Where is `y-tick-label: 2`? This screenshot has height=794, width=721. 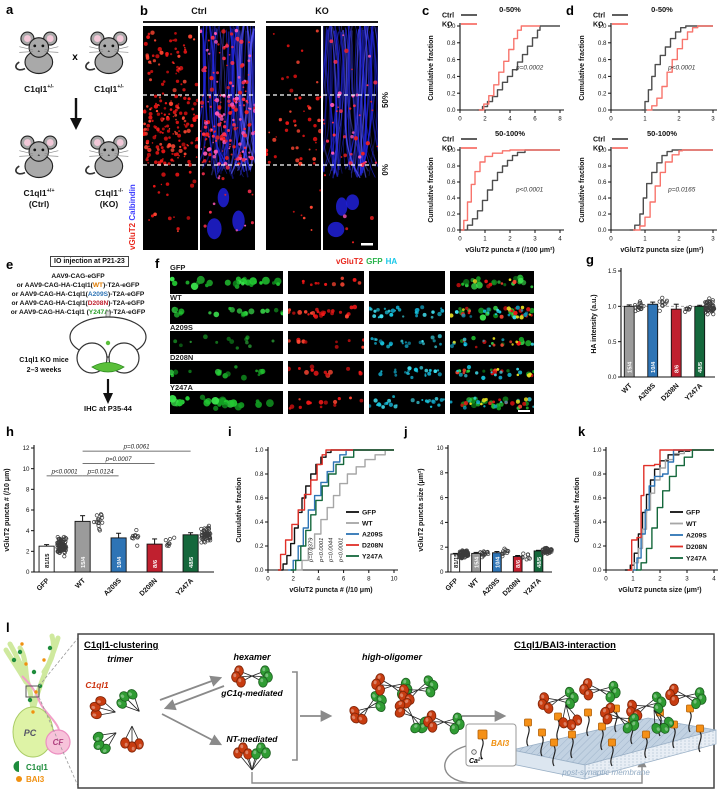 y-tick-label: 2 is located at coordinates (28, 552).